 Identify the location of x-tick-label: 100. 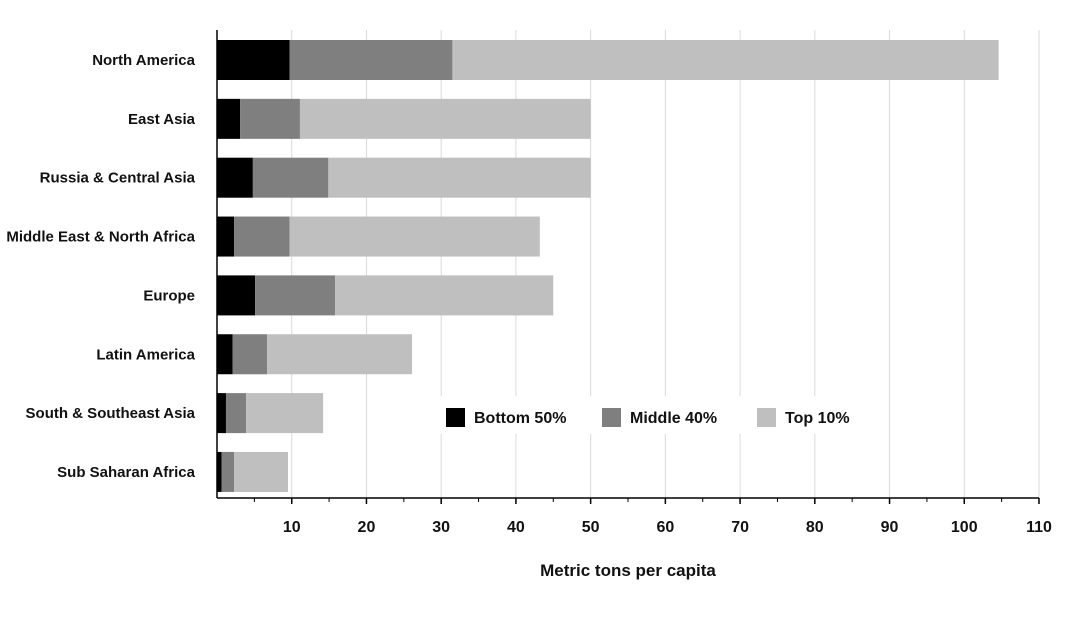
(964, 527).